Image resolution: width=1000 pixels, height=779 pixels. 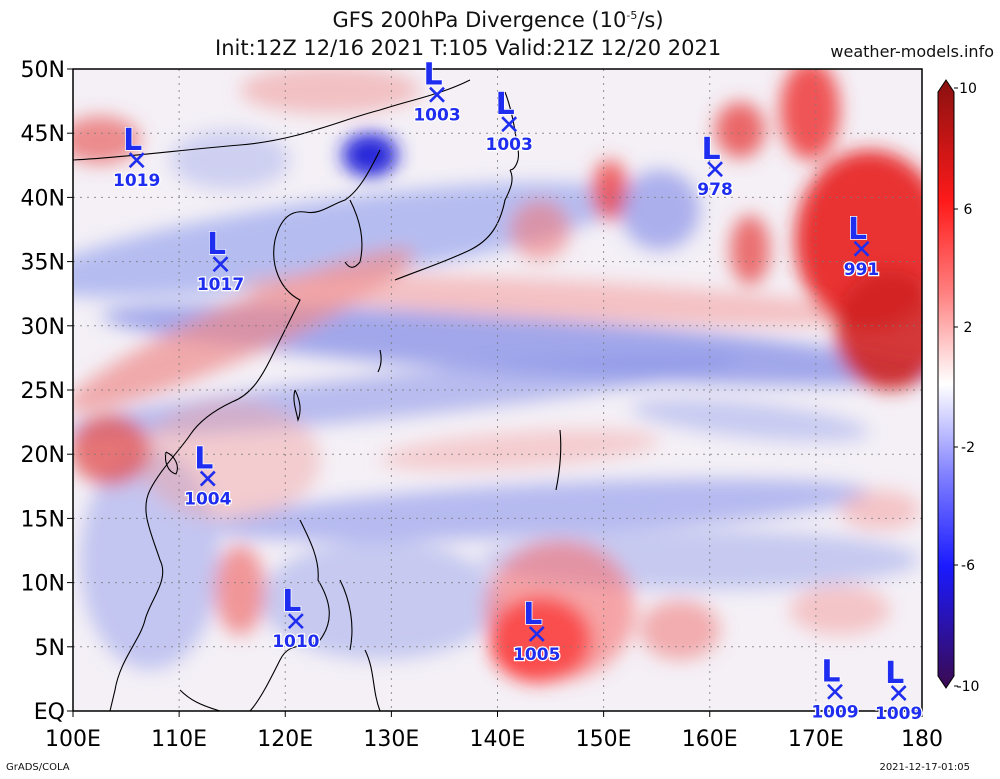 I want to click on x-axis: 100E 110E 120E 130E 140E 150E 160E 170E 180, so click(x=494, y=731).